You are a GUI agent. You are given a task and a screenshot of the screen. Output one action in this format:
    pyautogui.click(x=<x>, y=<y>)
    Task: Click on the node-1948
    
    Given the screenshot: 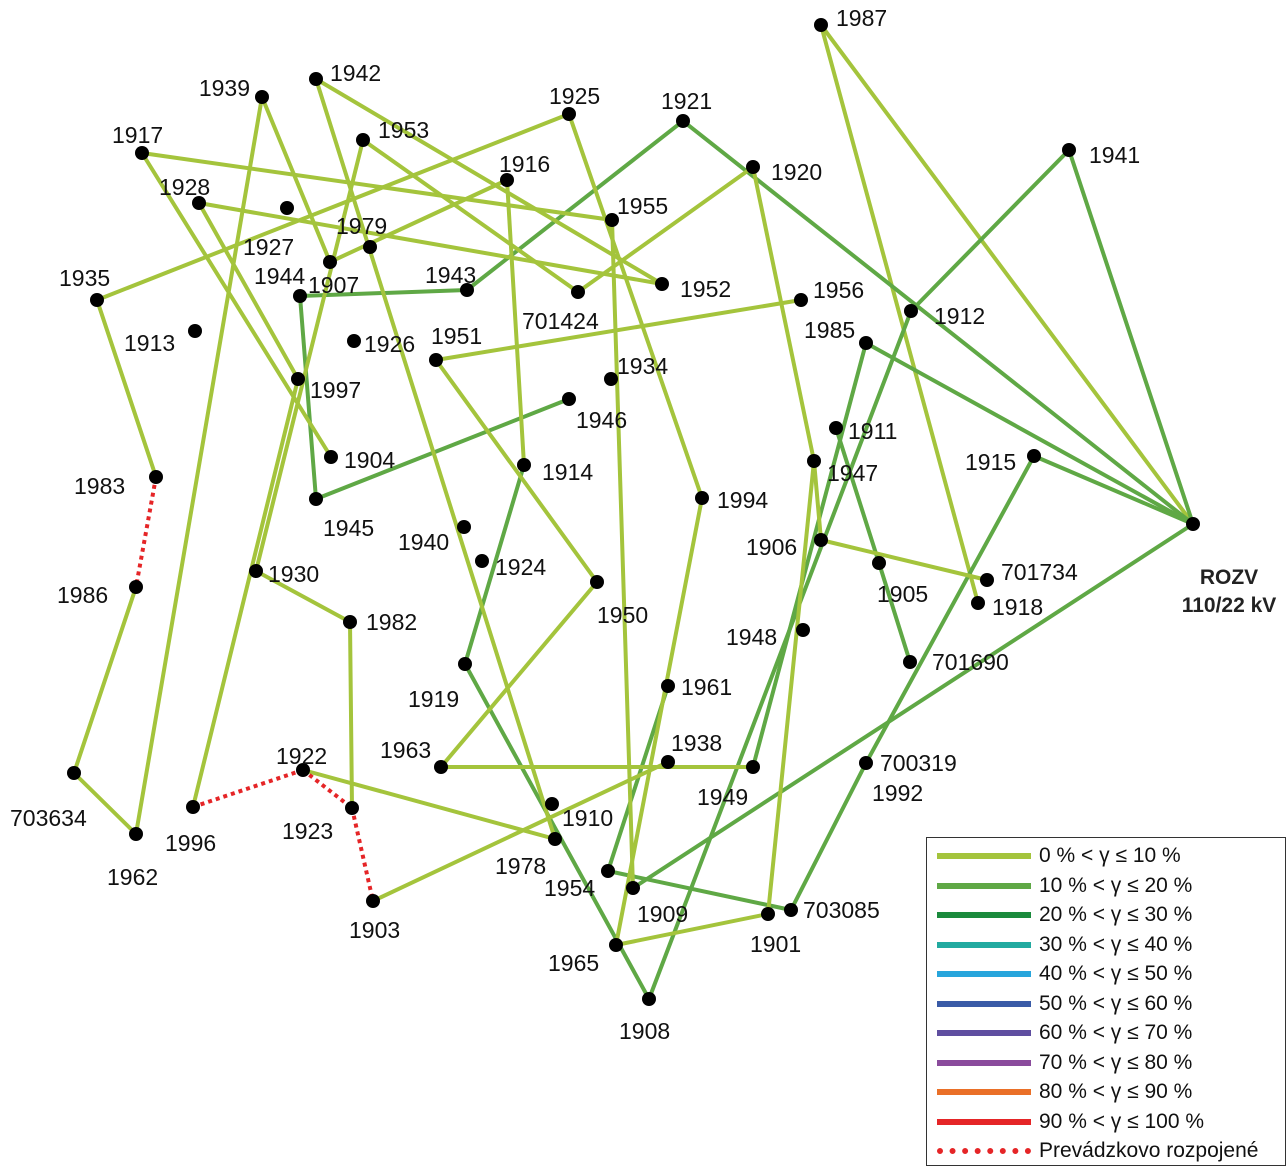 What is the action you would take?
    pyautogui.click(x=803, y=630)
    